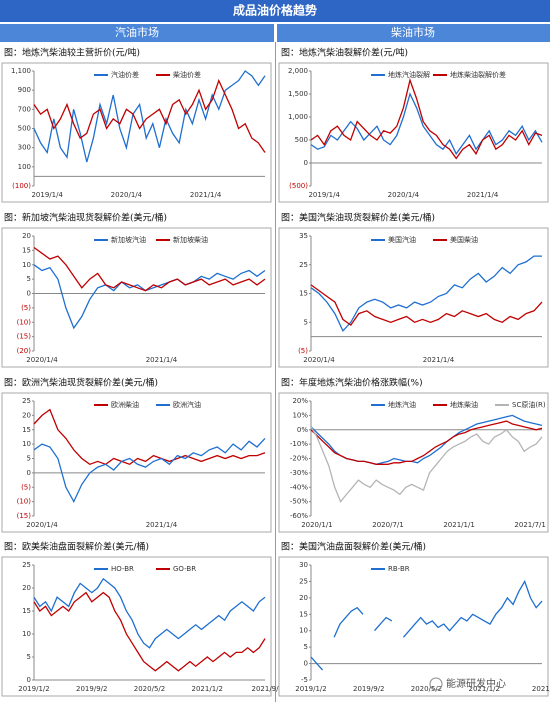  What do you see at coordinates (529, 525) in the screenshot?
I see `x-tick-label: 2021/7/1` at bounding box center [529, 525].